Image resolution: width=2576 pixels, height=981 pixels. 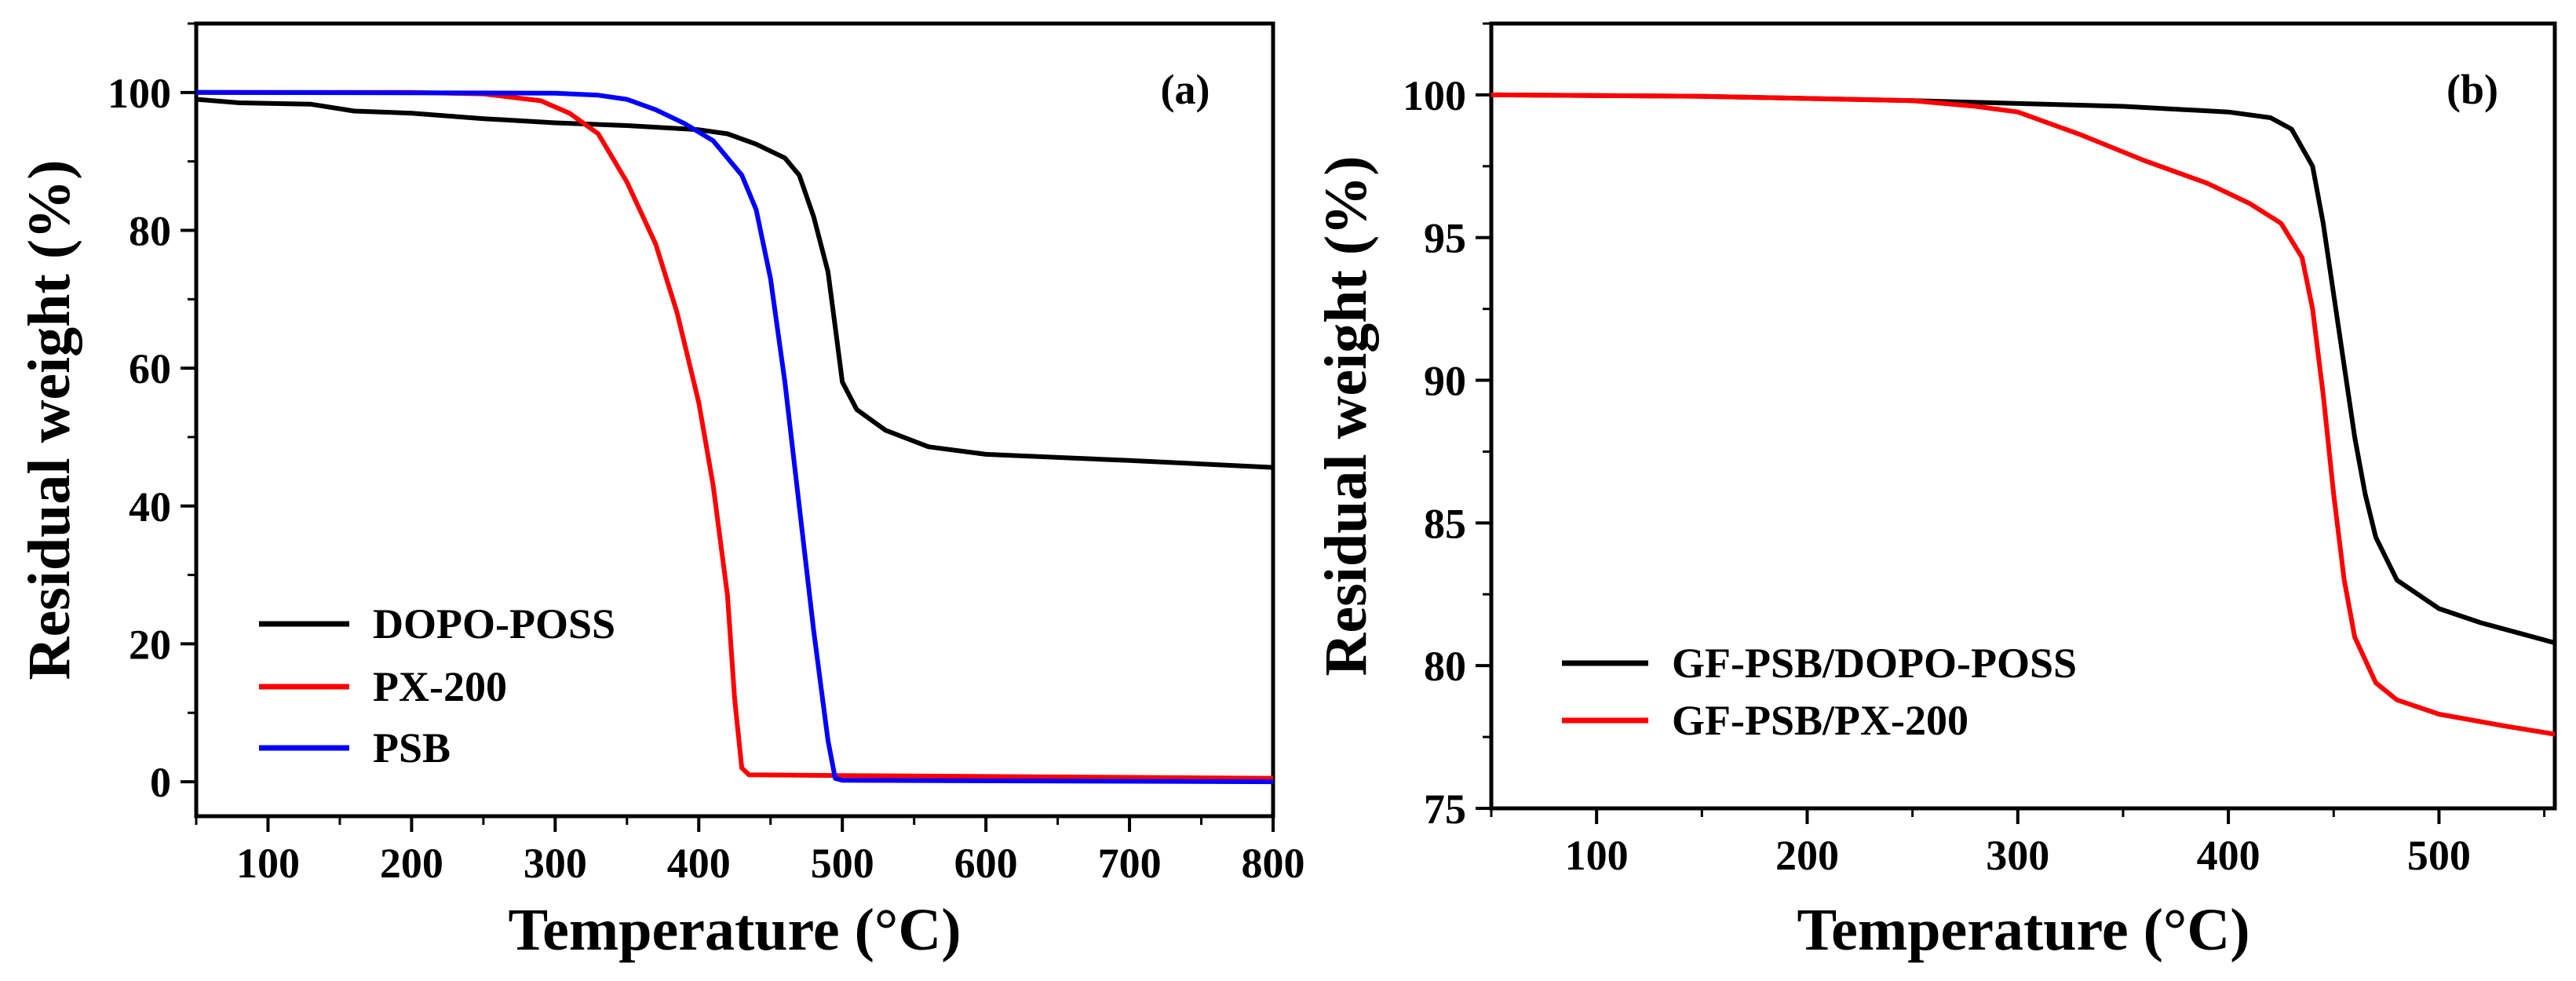 What do you see at coordinates (1346, 416) in the screenshot?
I see `y-axis-title-b: Residual weight (%)` at bounding box center [1346, 416].